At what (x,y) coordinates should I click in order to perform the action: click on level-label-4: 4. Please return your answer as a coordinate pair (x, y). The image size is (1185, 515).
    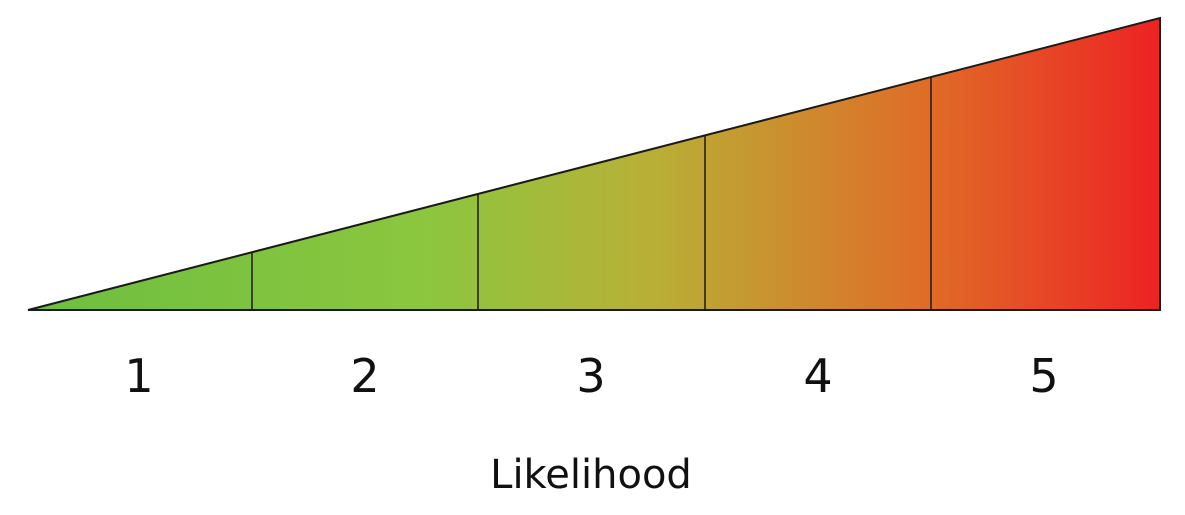
    Looking at the image, I should click on (817, 376).